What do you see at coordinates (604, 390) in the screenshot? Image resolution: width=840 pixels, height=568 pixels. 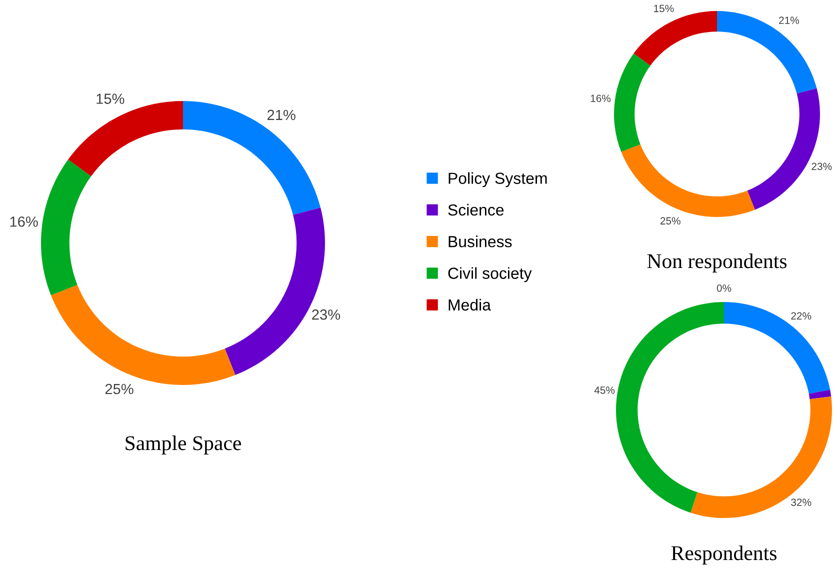 I see `data-label: 45%` at bounding box center [604, 390].